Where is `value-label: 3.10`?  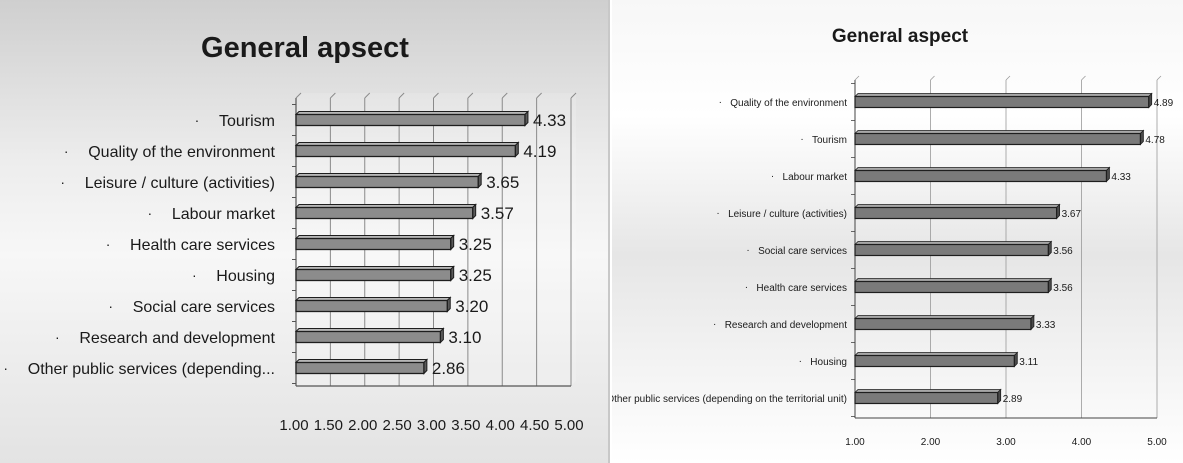
value-label: 3.10 is located at coordinates (464, 337).